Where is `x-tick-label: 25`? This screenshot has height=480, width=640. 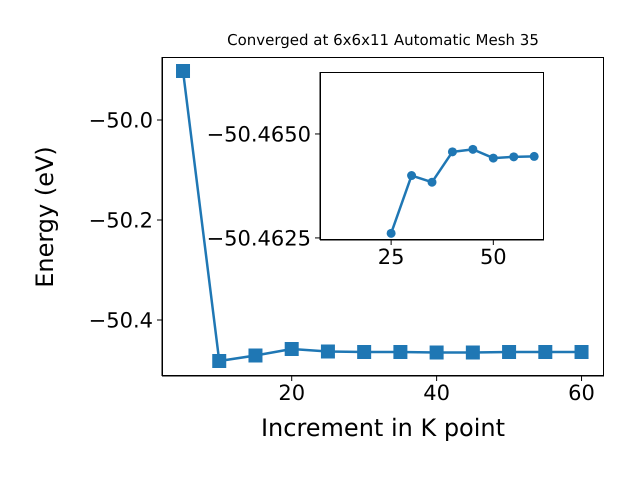
x-tick-label: 25 is located at coordinates (391, 256).